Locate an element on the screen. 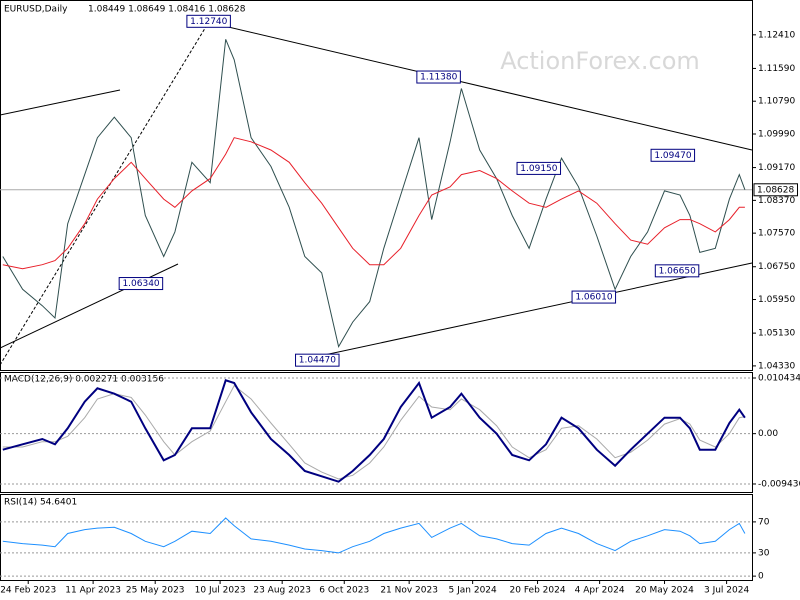  y-tick-label: 0.010434 is located at coordinates (779, 379).